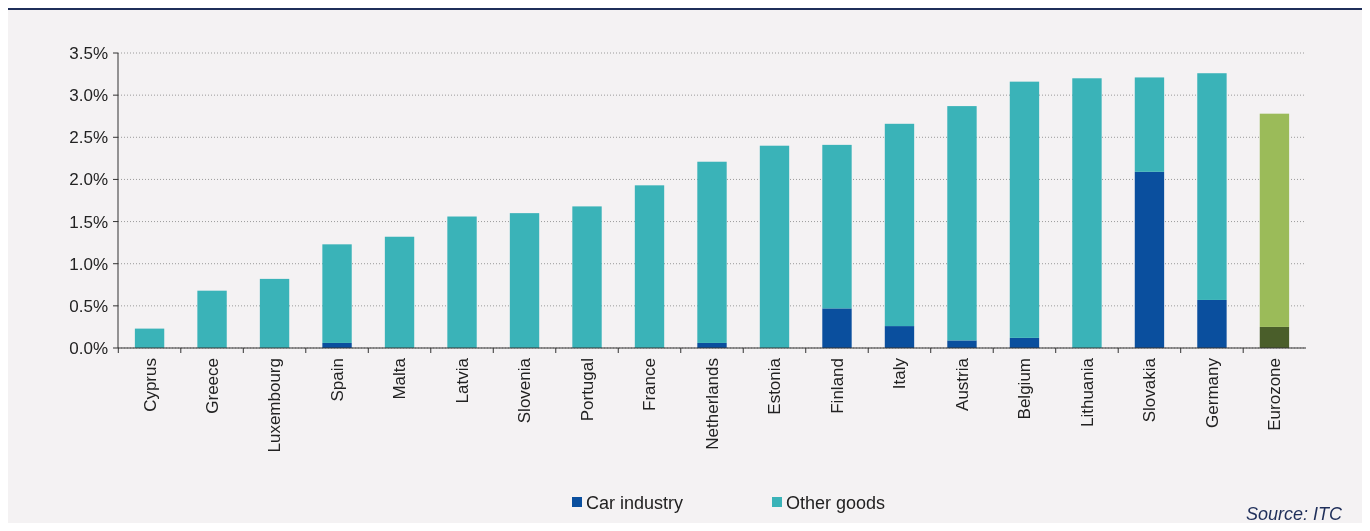 The height and width of the screenshot is (531, 1370). I want to click on x-tick-label: Portugal, so click(587, 390).